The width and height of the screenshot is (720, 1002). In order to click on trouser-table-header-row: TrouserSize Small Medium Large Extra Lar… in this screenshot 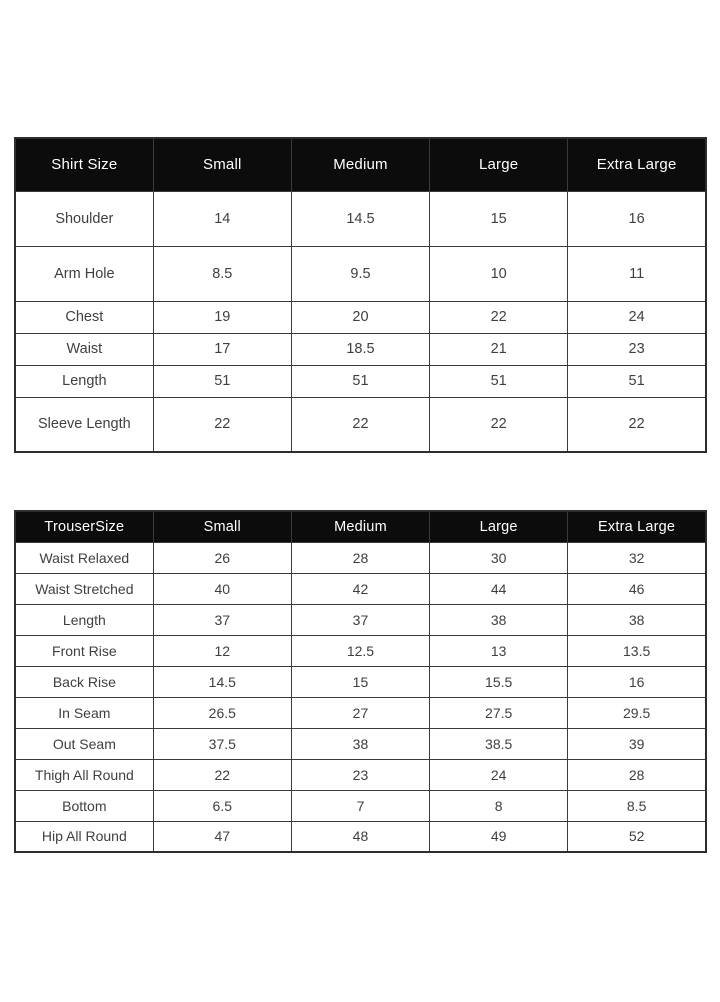, I will do `click(360, 526)`.